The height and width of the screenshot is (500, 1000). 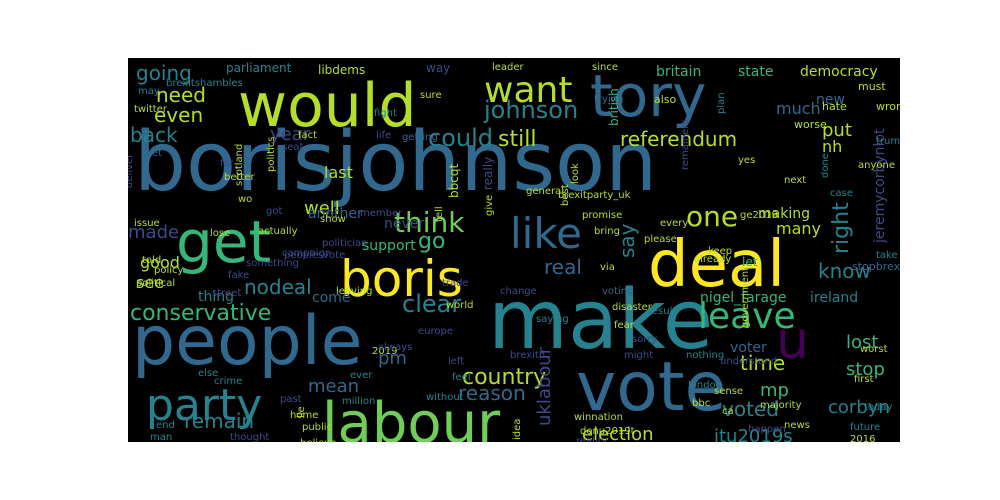 I want to click on word-anyone: anyone, so click(x=876, y=165).